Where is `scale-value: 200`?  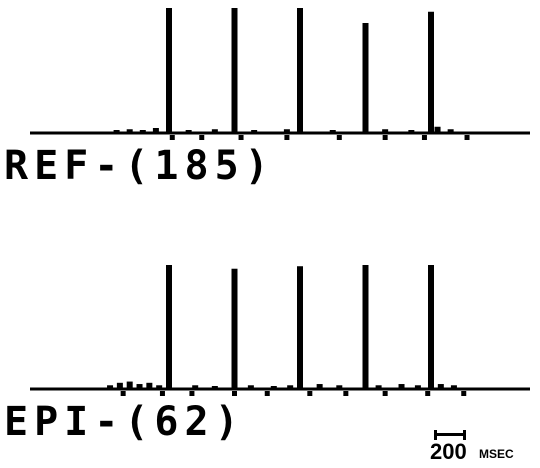 scale-value: 200 is located at coordinates (448, 451).